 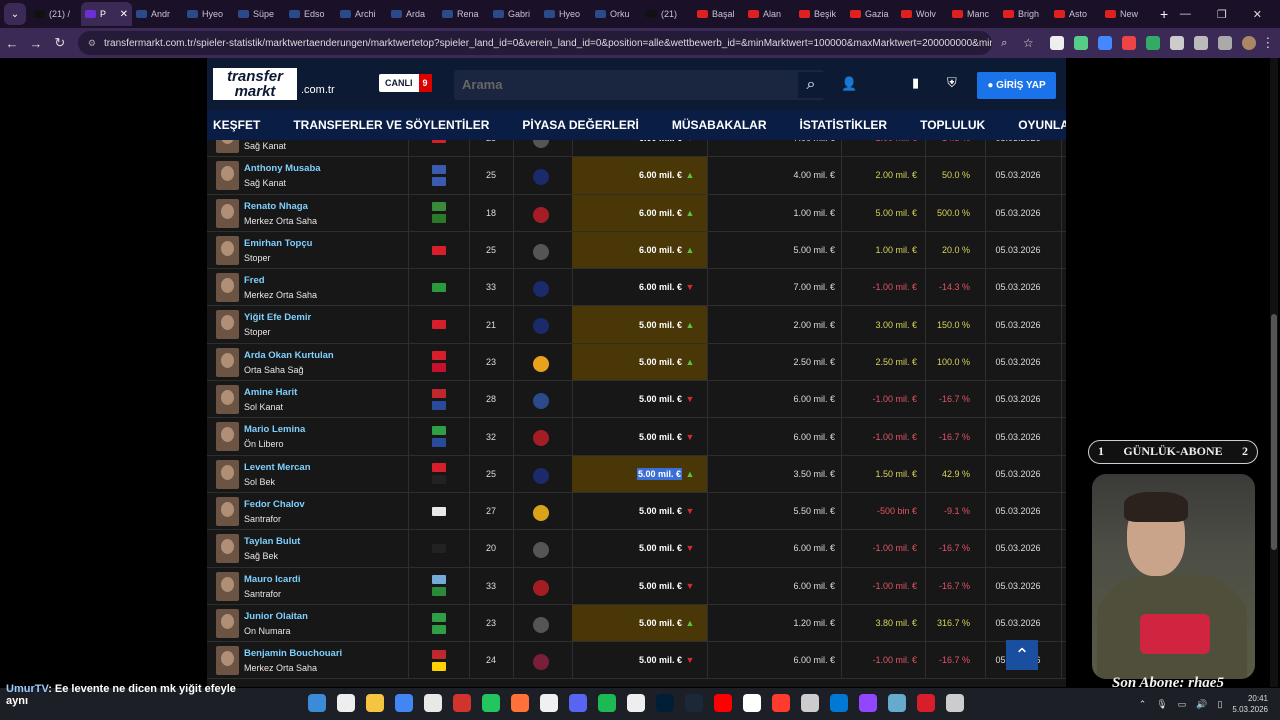 What do you see at coordinates (317, 703) in the screenshot?
I see `windows-start-icon` at bounding box center [317, 703].